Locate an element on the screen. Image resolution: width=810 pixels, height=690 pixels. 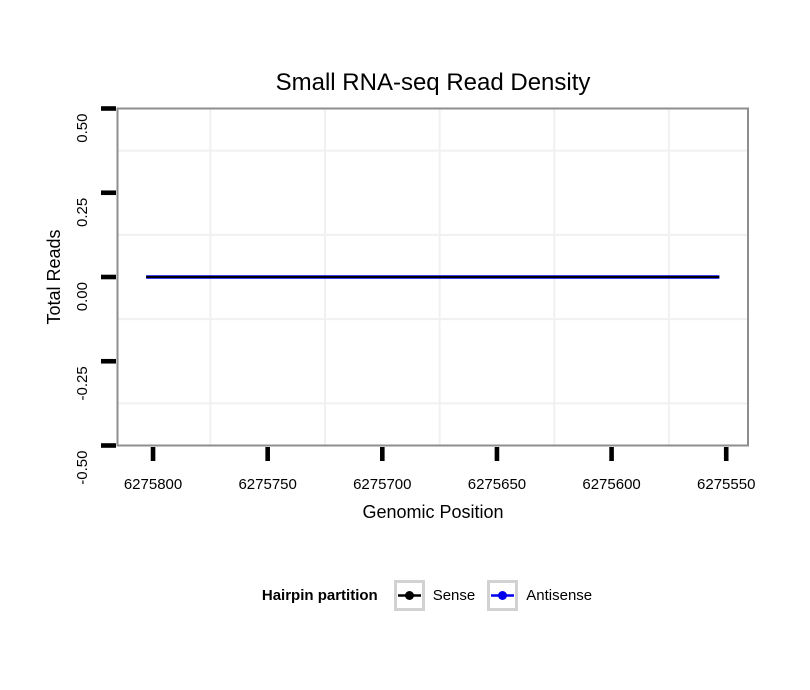
y-tick-label: 0.00 is located at coordinates (82, 296).